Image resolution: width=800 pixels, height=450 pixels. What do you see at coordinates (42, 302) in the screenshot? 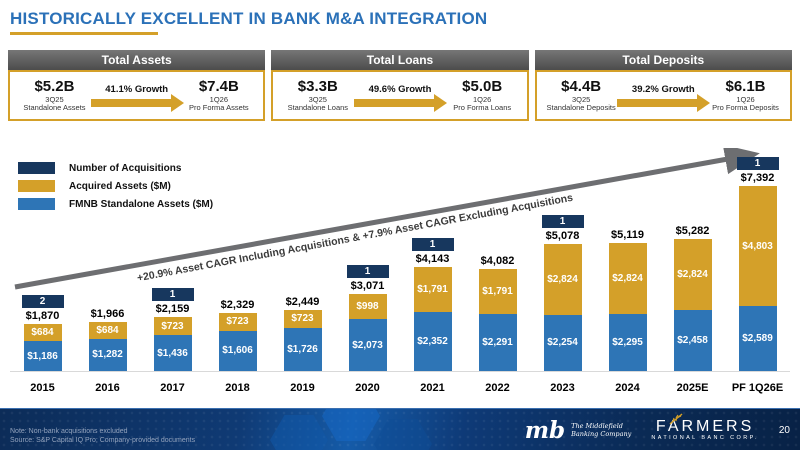
I see `acquisition-count-badge: 2` at bounding box center [42, 302].